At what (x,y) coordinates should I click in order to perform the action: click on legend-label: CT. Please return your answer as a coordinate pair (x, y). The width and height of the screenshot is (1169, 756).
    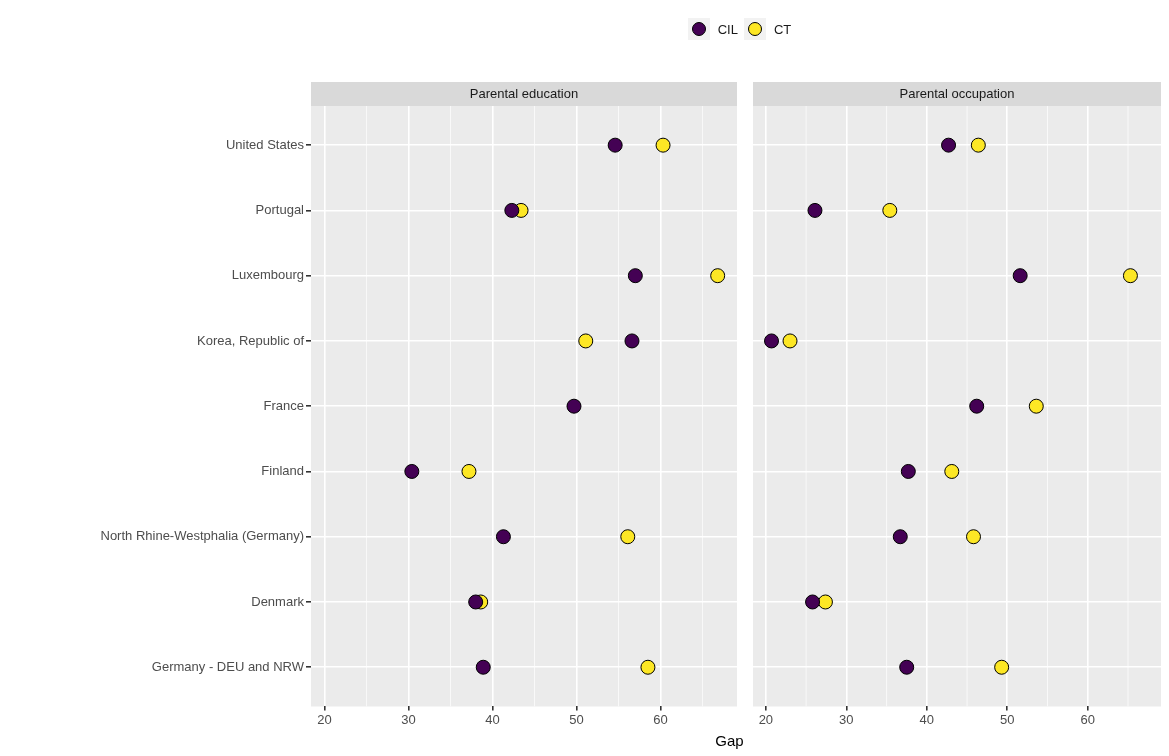
    Looking at the image, I should click on (782, 29).